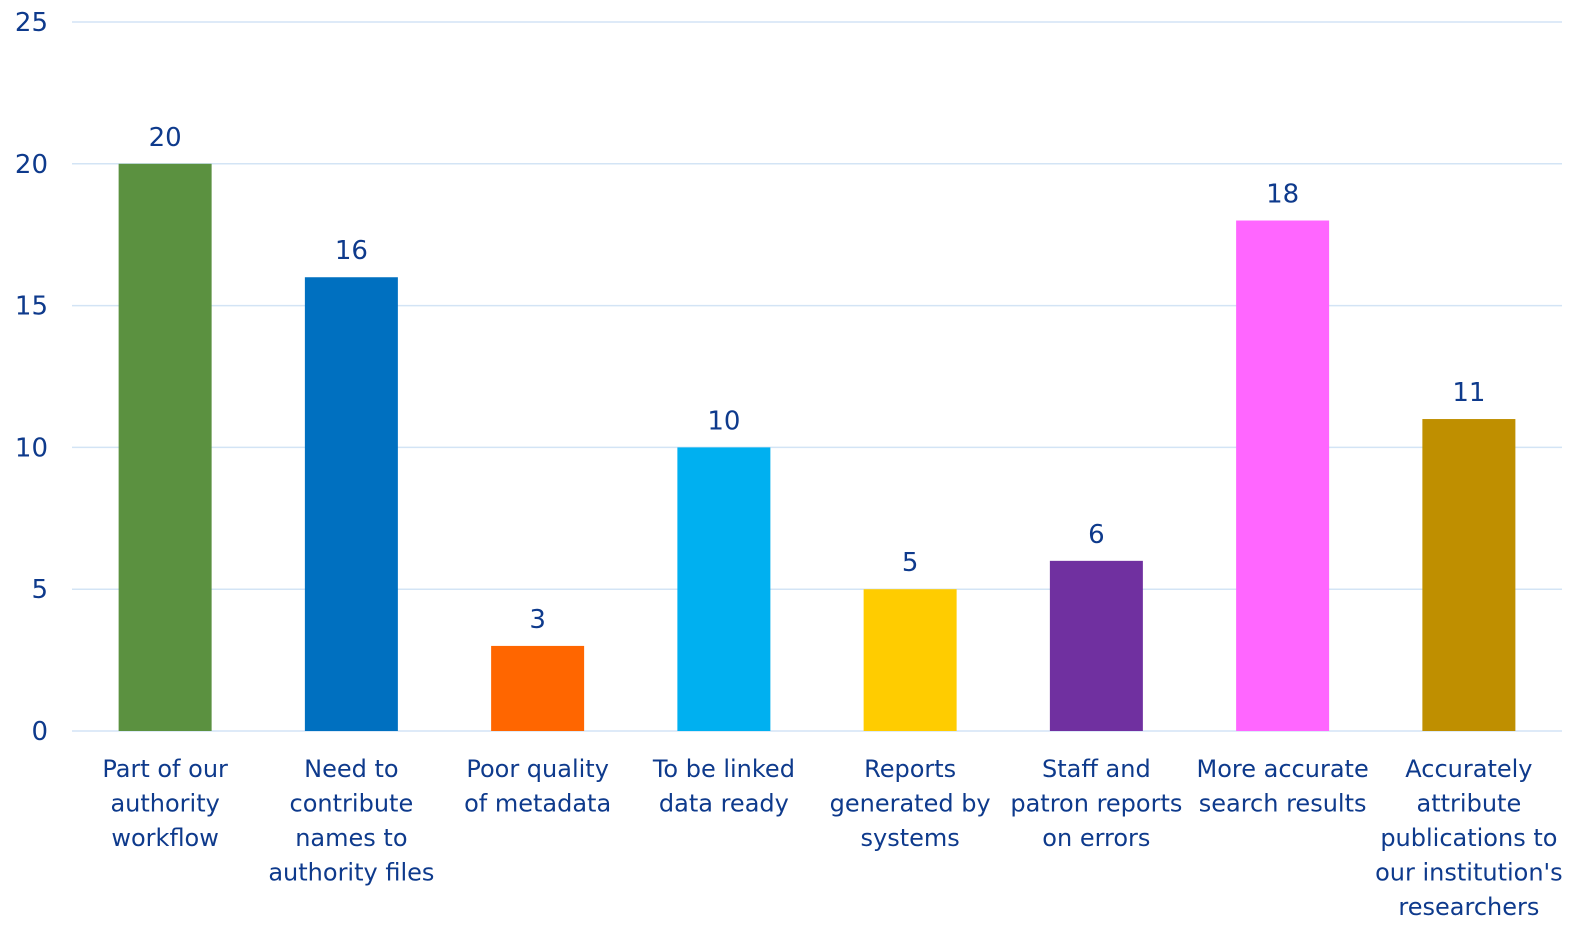 The width and height of the screenshot is (1575, 930). Describe the element at coordinates (1096, 769) in the screenshot. I see `category-label-line: Staff and` at that location.